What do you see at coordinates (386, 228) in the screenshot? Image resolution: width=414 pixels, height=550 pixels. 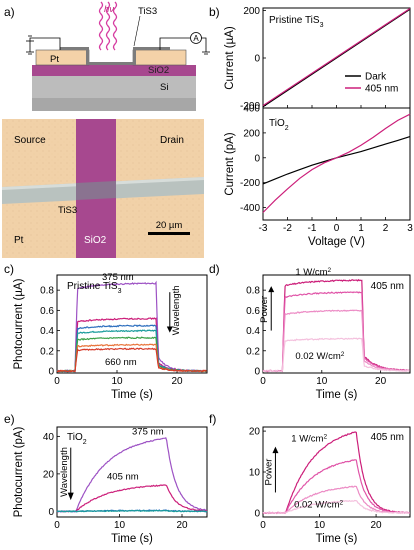 I see `x-tick-label: 2` at bounding box center [386, 228].